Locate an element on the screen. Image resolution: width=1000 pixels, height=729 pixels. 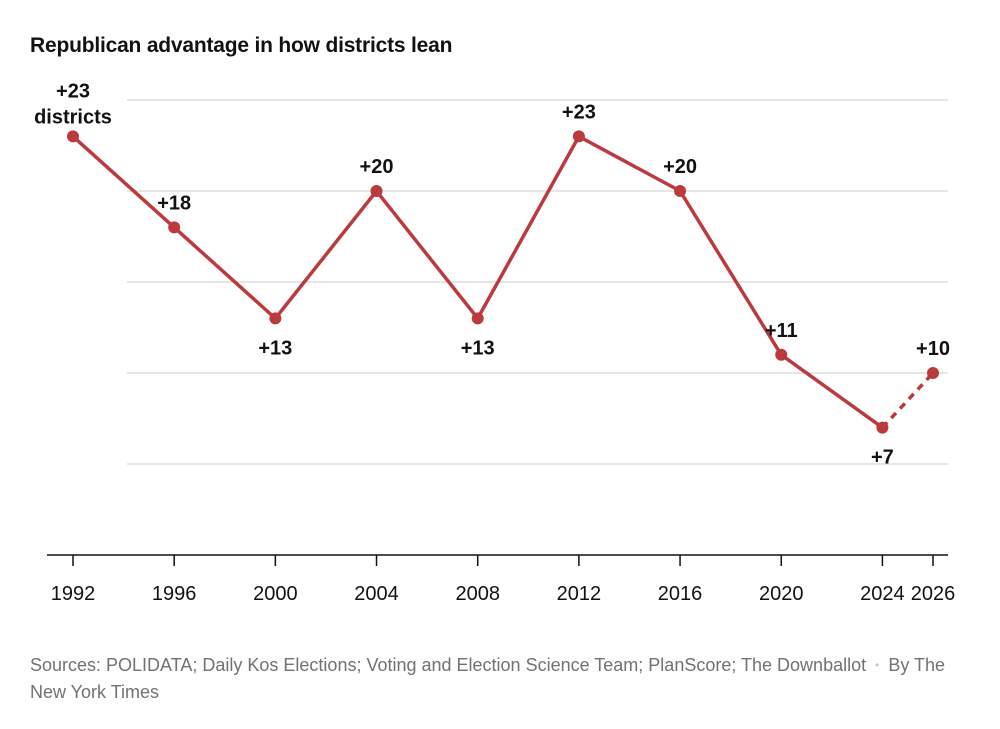
data-label: +11 is located at coordinates (781, 331).